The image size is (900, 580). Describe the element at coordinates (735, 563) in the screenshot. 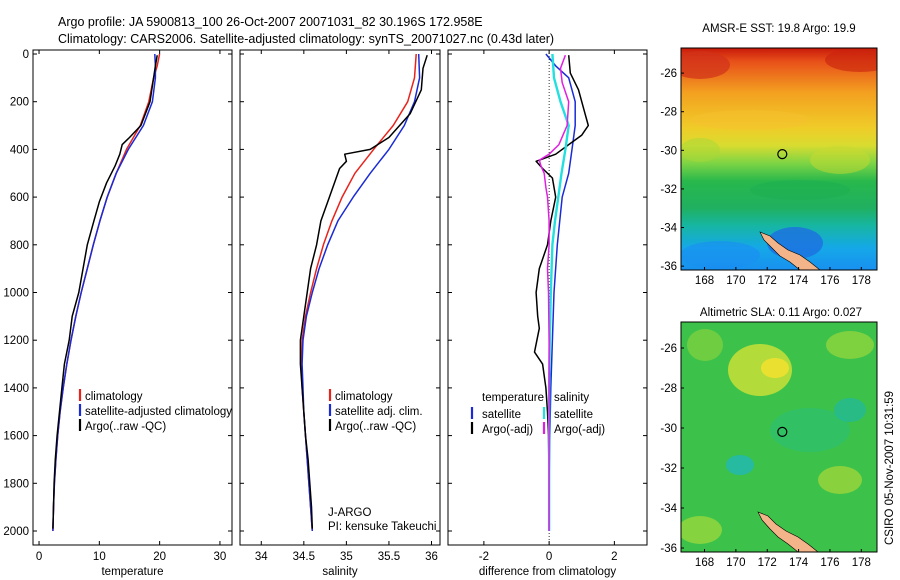

I see `sla-map-lon-tick-label: 170` at that location.